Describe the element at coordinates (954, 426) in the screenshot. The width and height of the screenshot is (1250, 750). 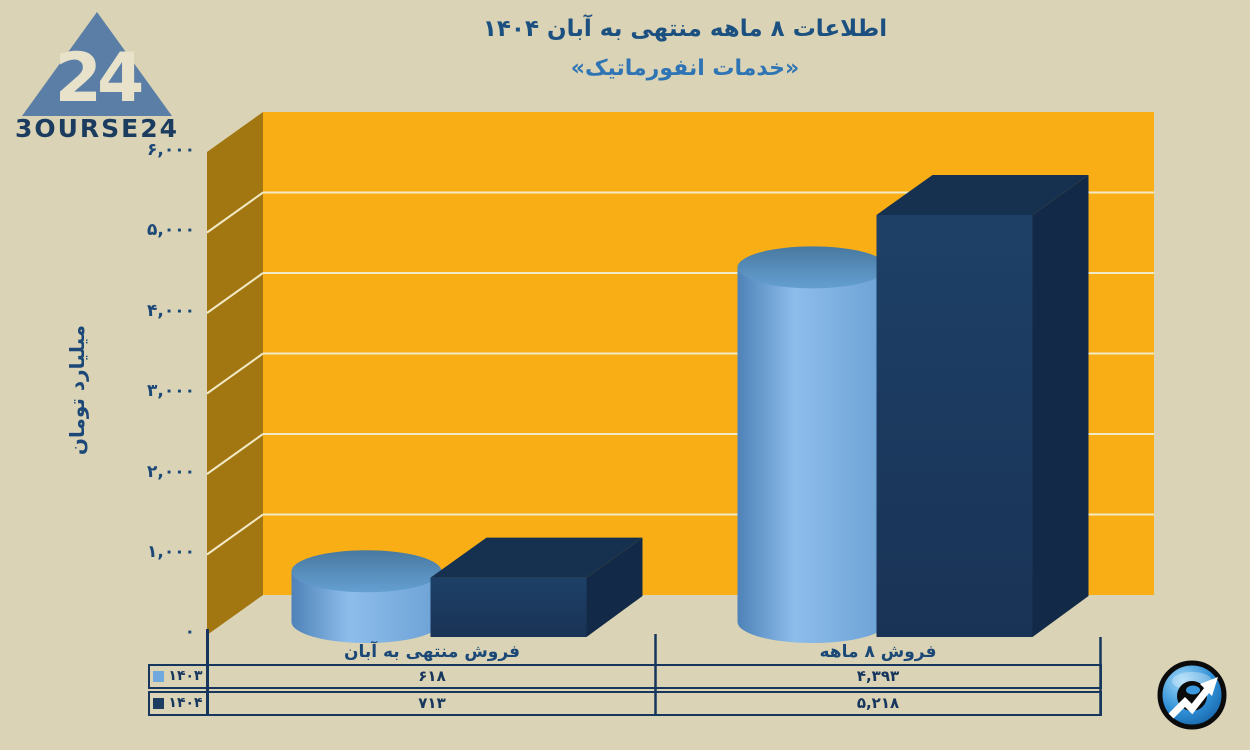
I see `box-front-1404-cat2` at that location.